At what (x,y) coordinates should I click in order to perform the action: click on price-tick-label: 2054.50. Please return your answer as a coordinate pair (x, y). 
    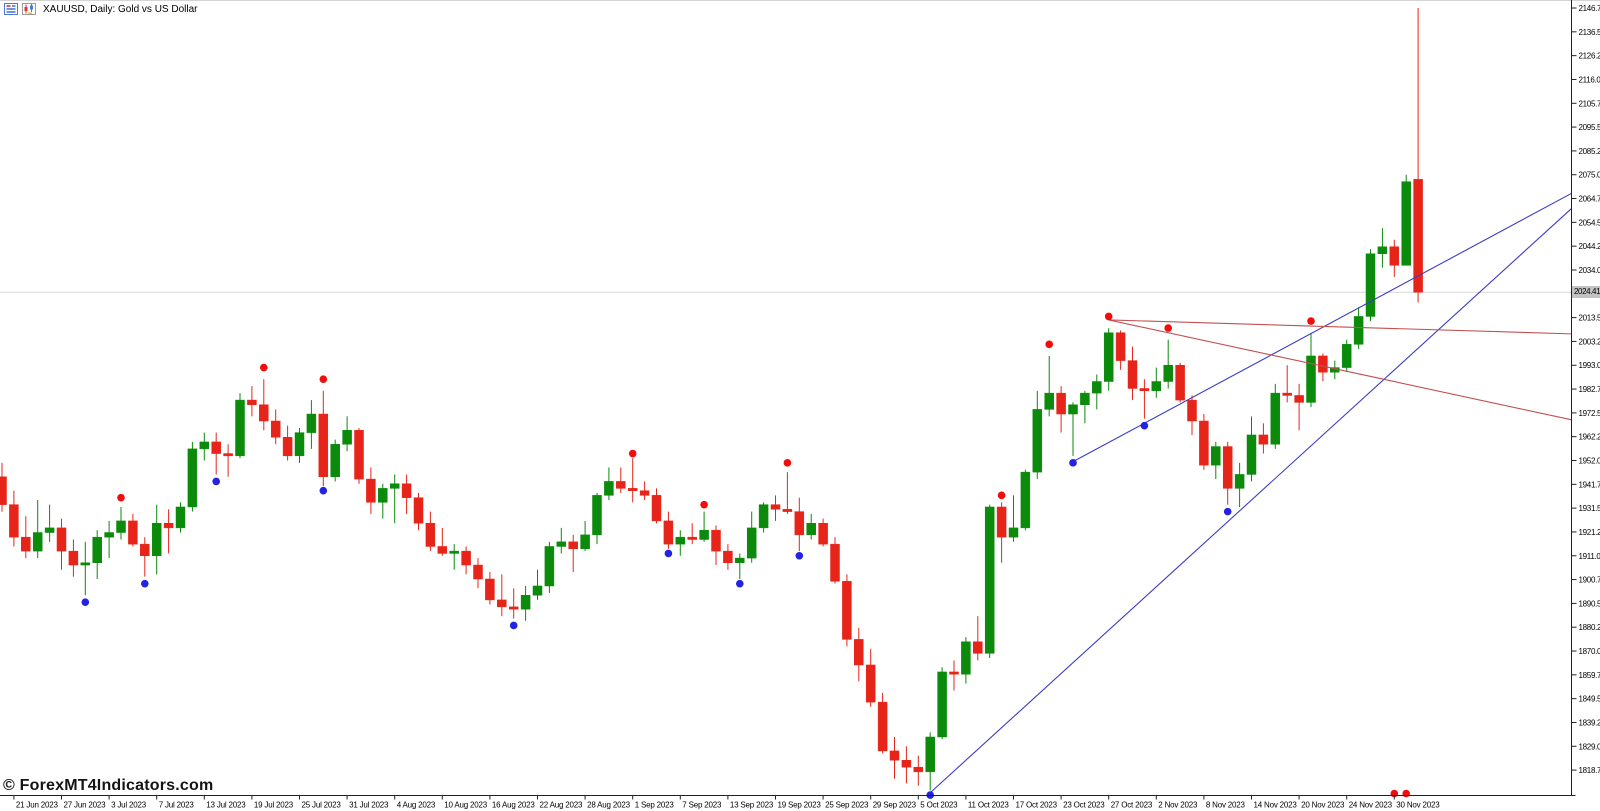
    Looking at the image, I should click on (1589, 222).